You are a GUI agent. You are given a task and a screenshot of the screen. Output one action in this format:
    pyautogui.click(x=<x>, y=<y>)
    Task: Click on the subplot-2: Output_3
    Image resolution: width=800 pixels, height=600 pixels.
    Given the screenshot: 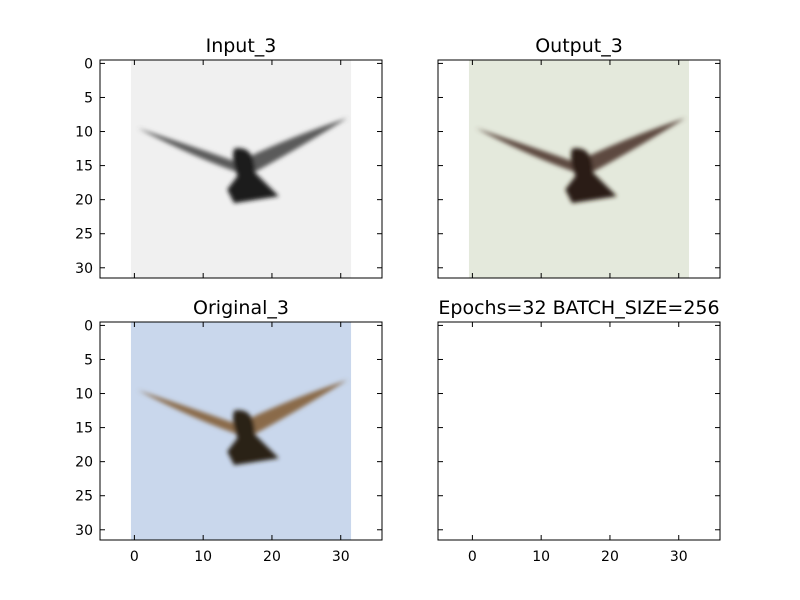 What is the action you would take?
    pyautogui.click(x=579, y=157)
    